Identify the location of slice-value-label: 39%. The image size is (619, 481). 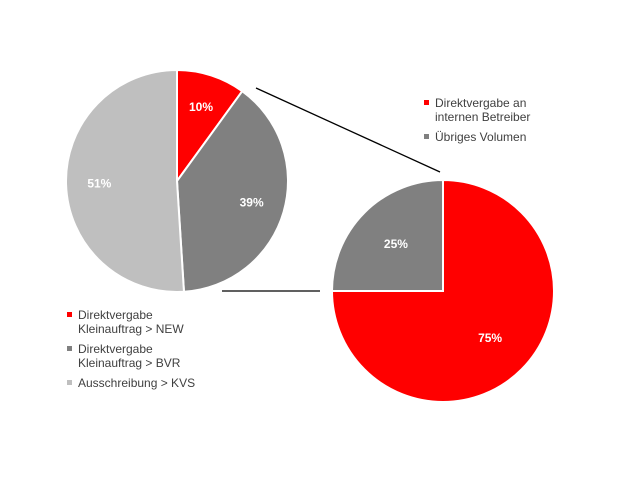
(252, 203).